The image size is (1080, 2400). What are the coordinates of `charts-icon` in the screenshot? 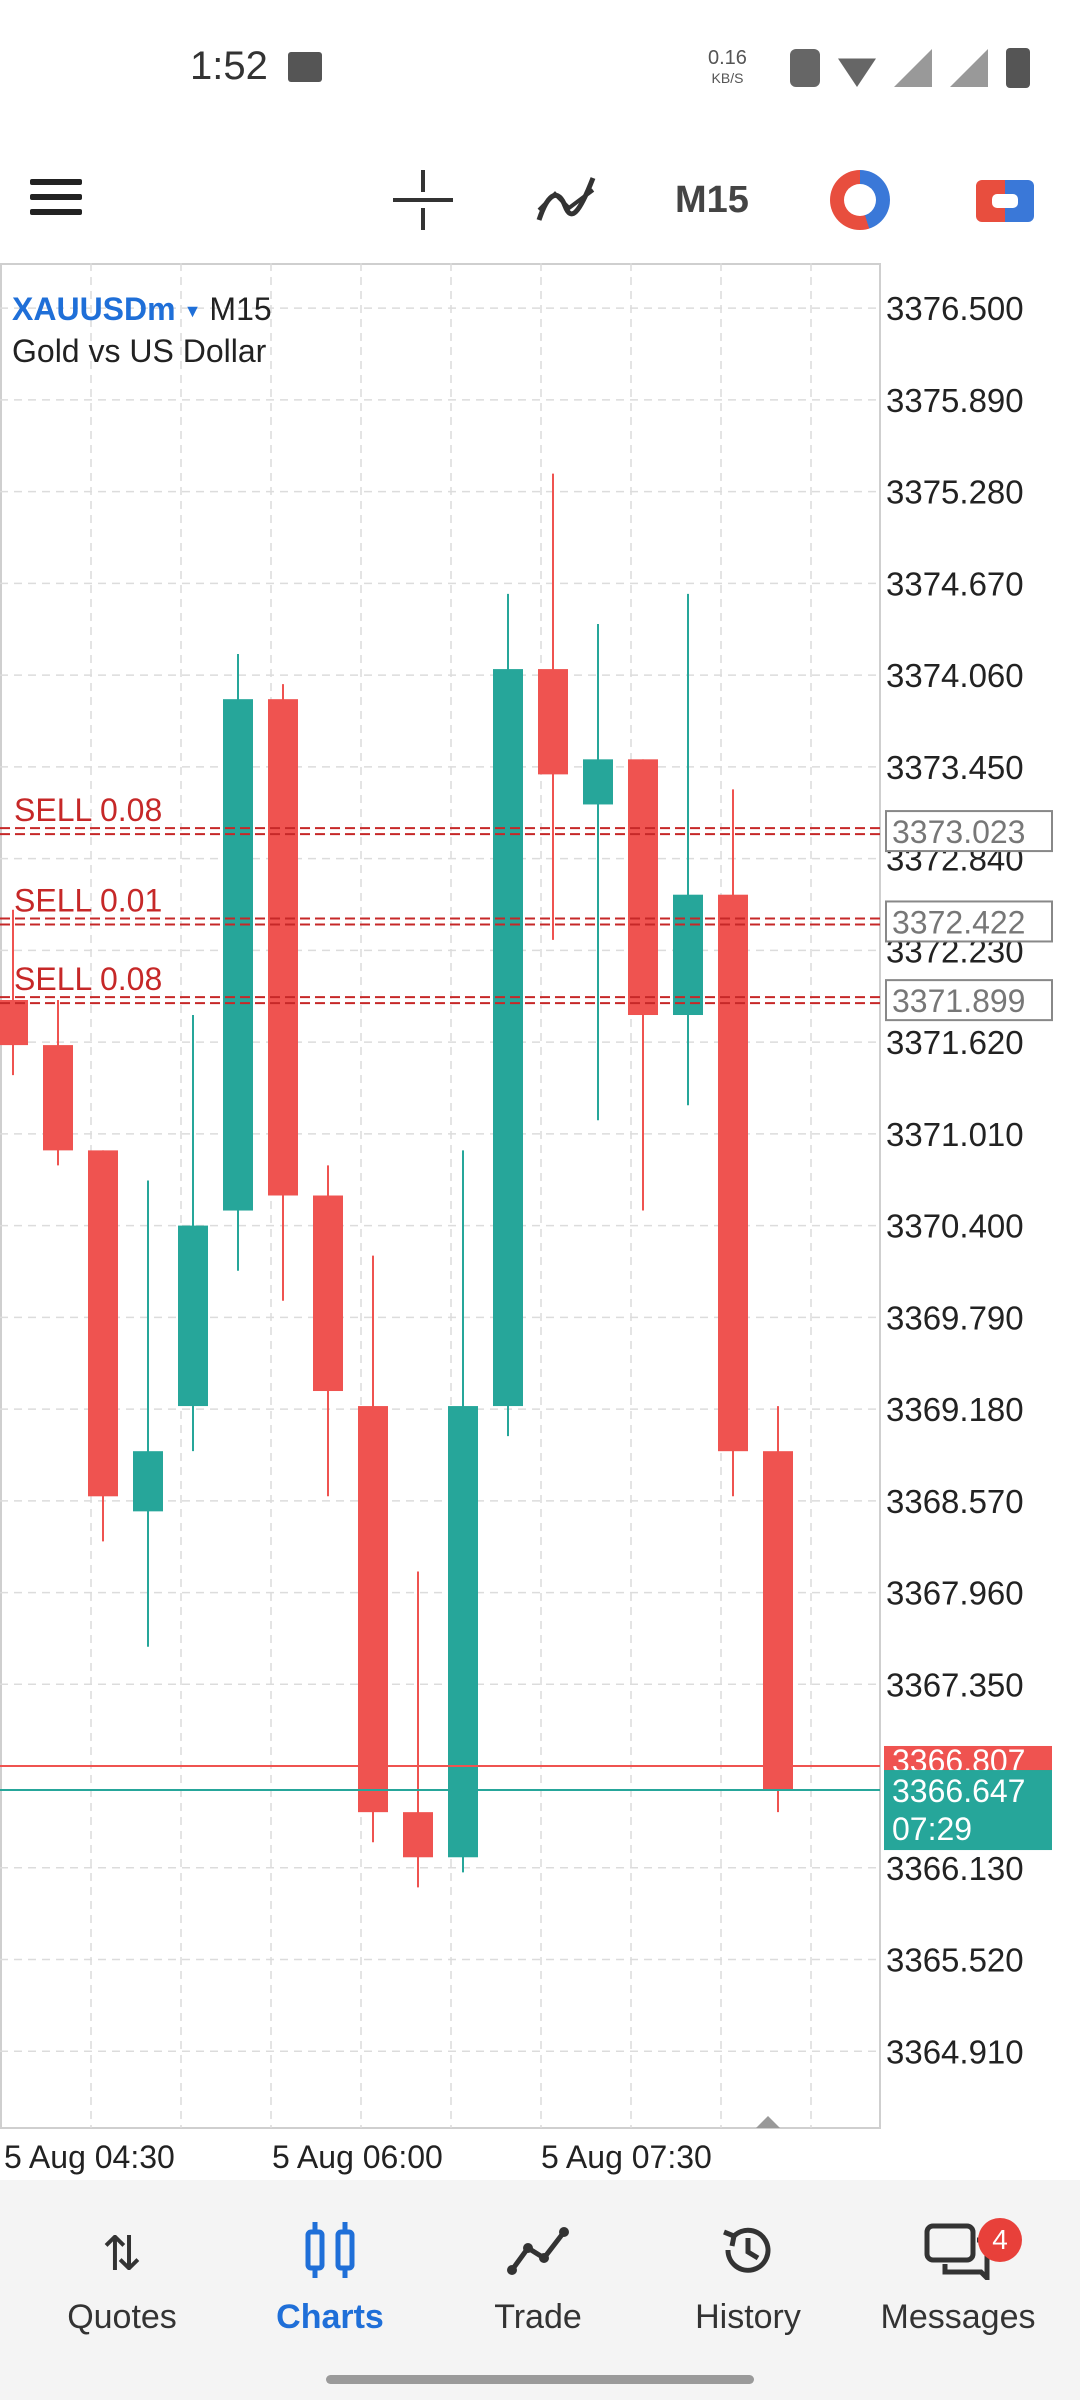 It's located at (330, 2255).